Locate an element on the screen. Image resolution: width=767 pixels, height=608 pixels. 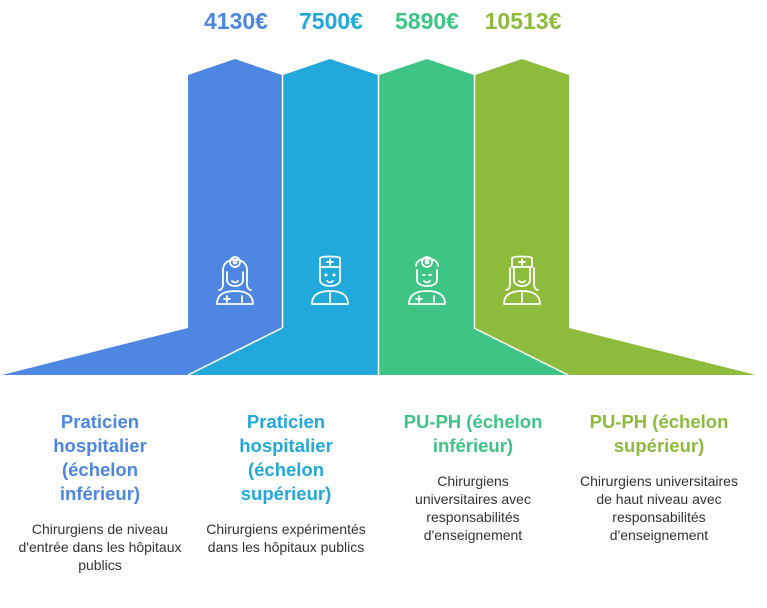
pillar-praticien-superieur is located at coordinates (330, 193).